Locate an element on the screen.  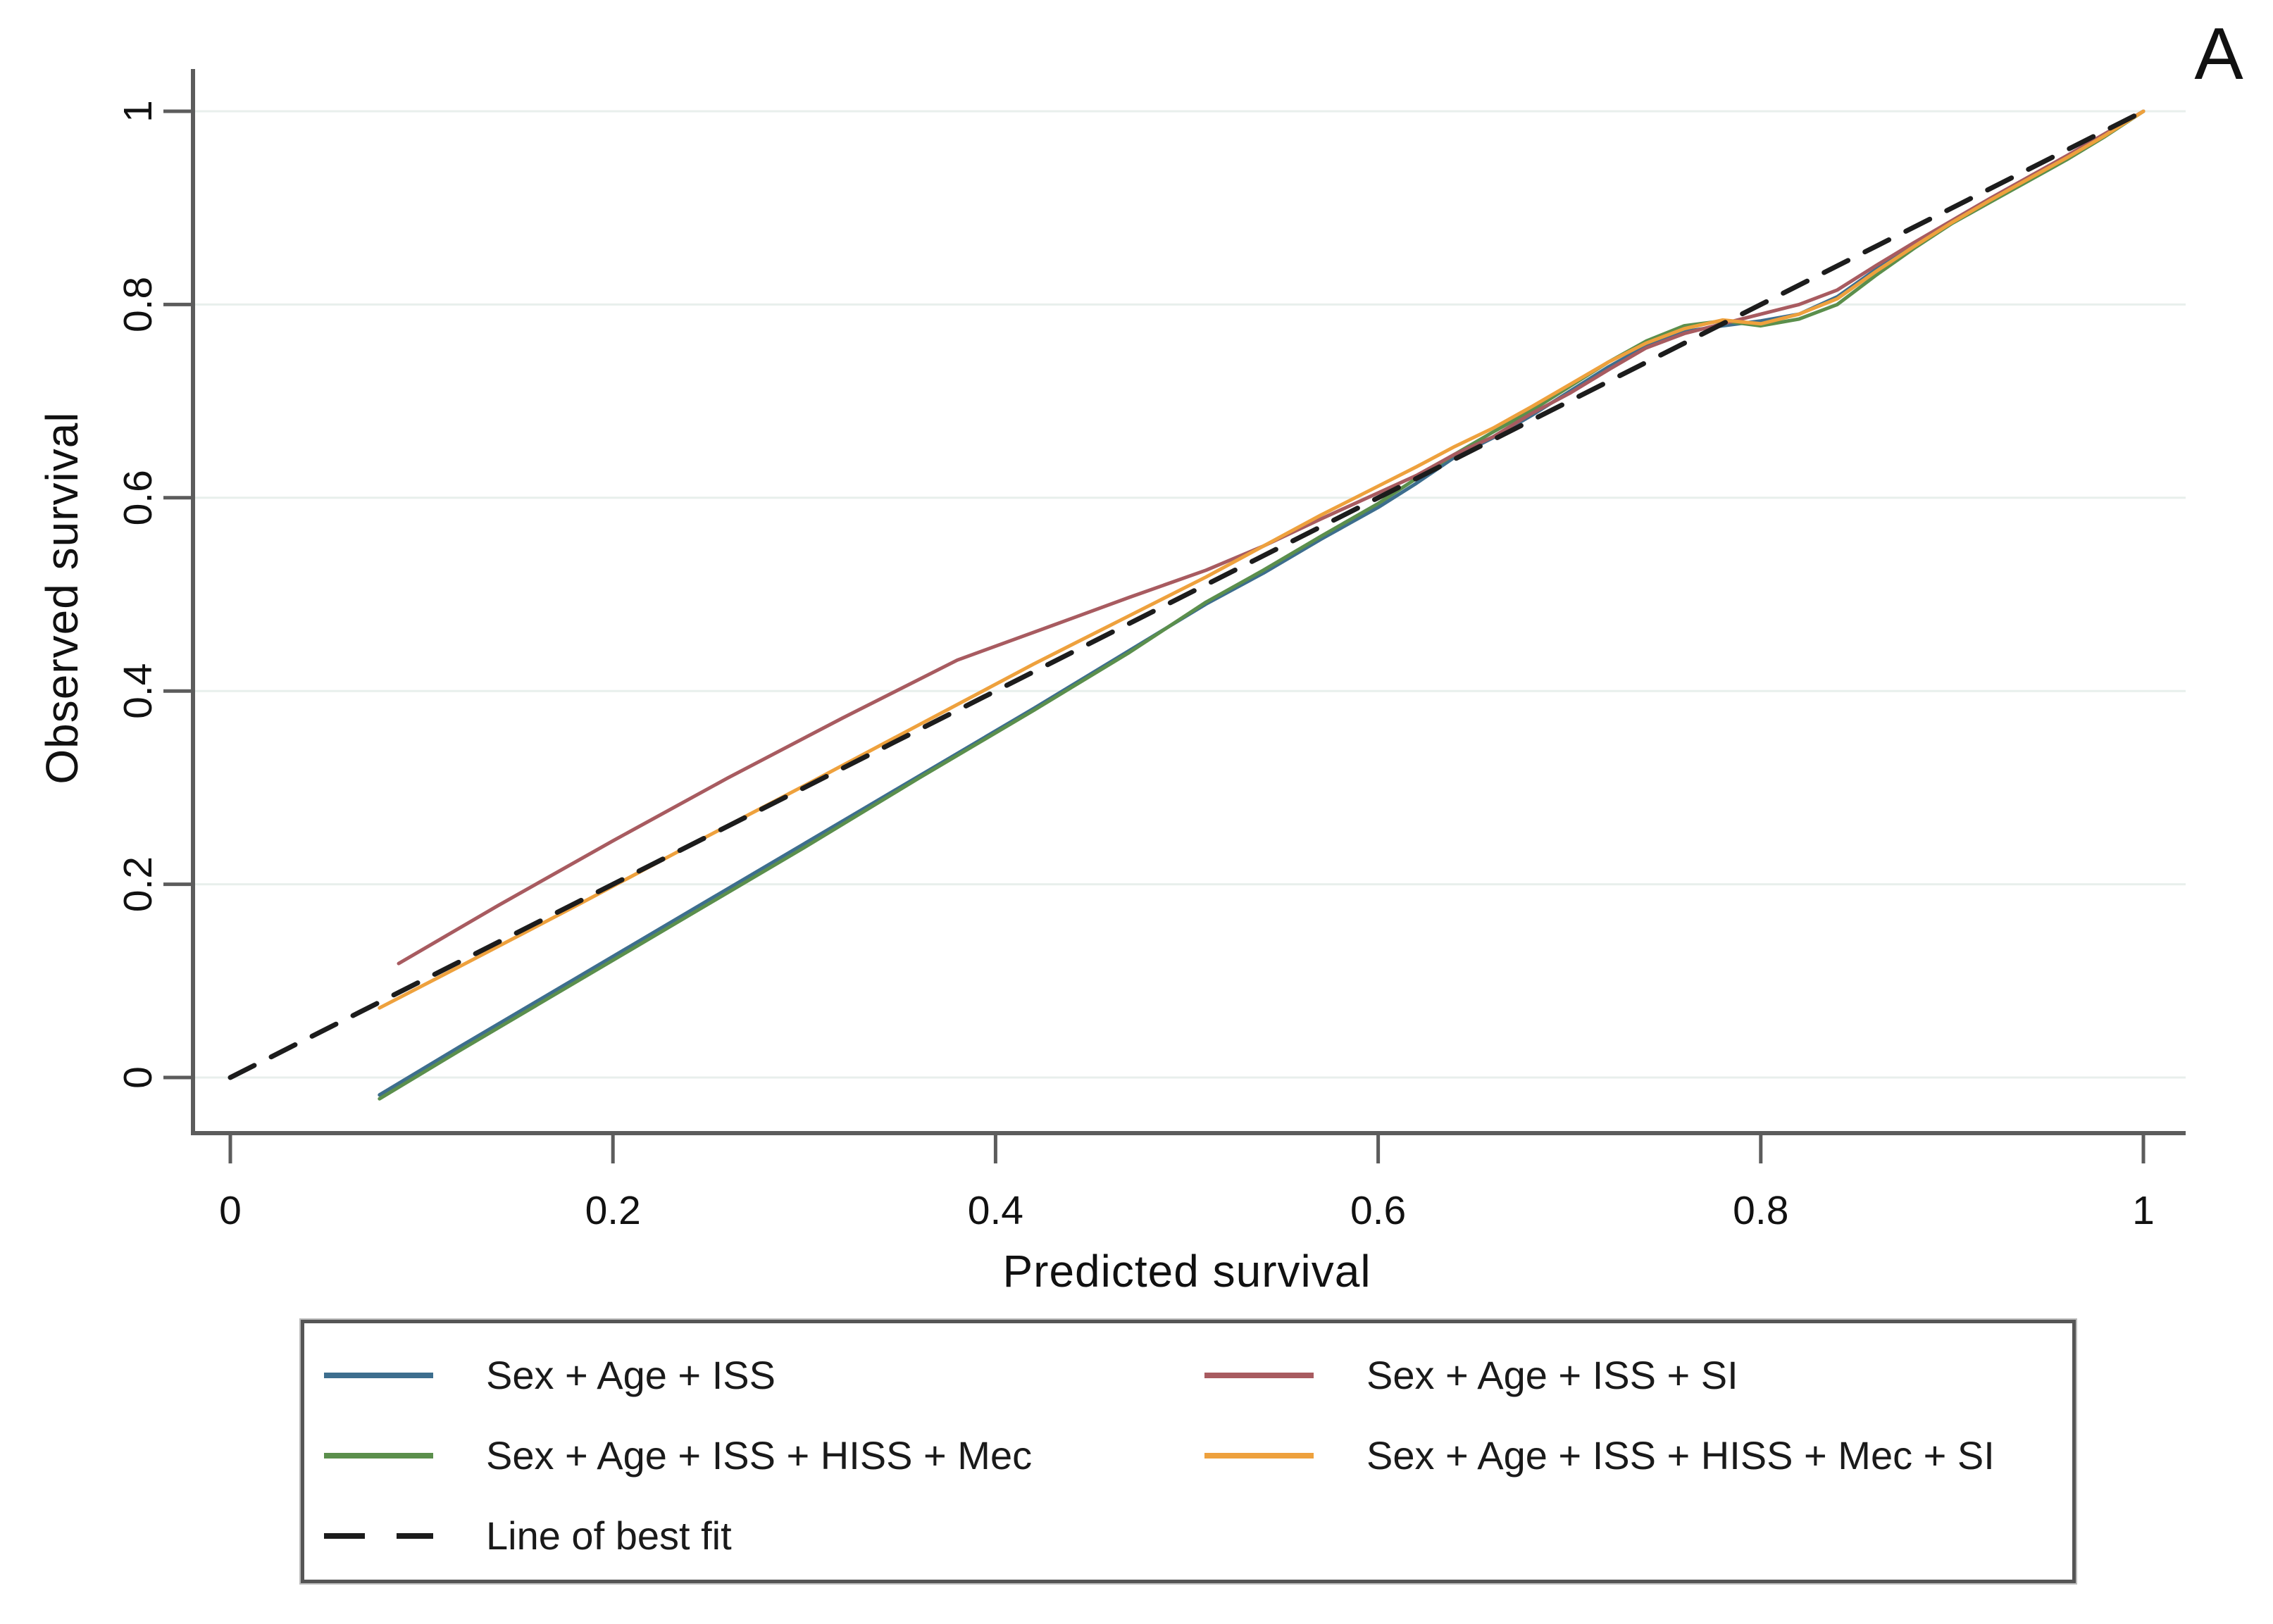
y-tick-label: 0.8 is located at coordinates (138, 304).